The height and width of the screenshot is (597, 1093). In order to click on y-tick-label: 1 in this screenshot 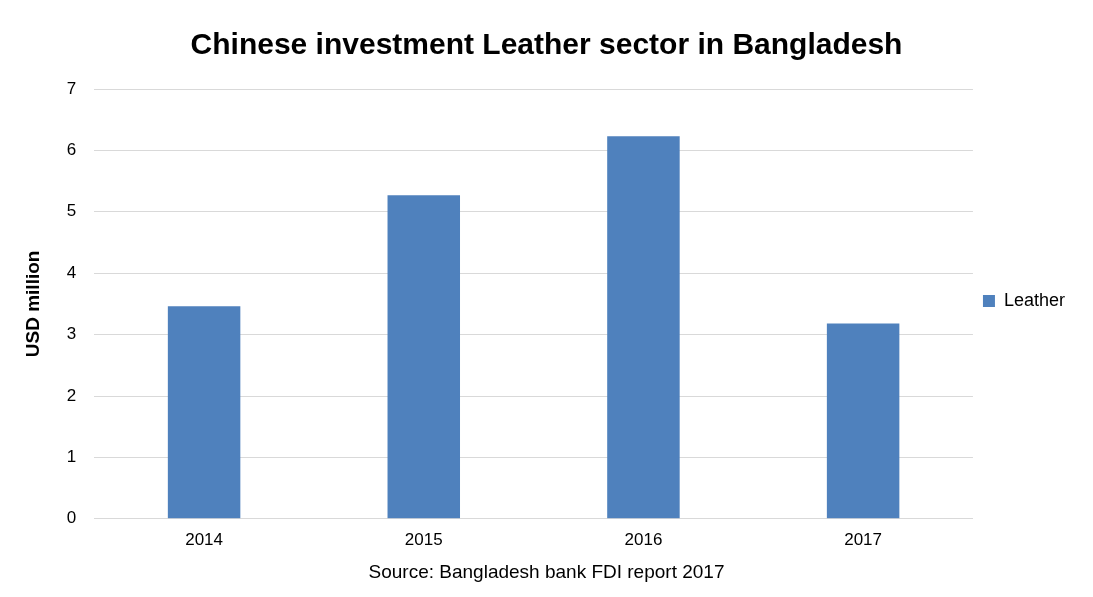, I will do `click(71, 457)`.